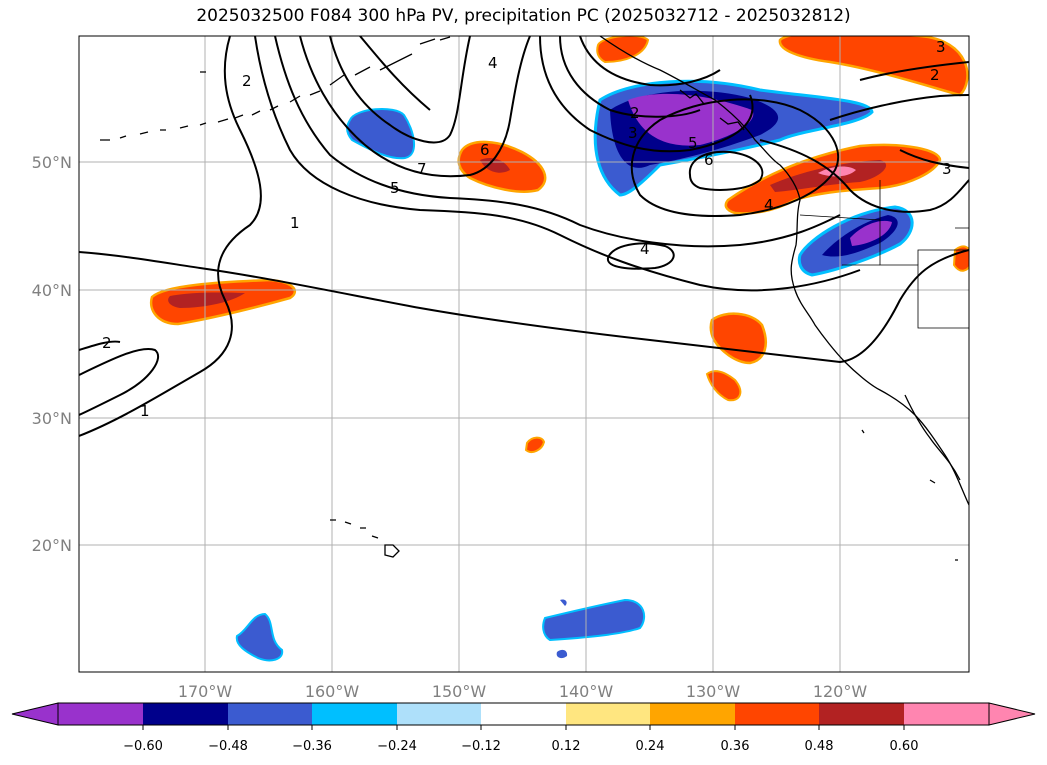 This screenshot has width=1047, height=765. Describe the element at coordinates (395, 188) in the screenshot. I see `contour-label-5: 5` at that location.